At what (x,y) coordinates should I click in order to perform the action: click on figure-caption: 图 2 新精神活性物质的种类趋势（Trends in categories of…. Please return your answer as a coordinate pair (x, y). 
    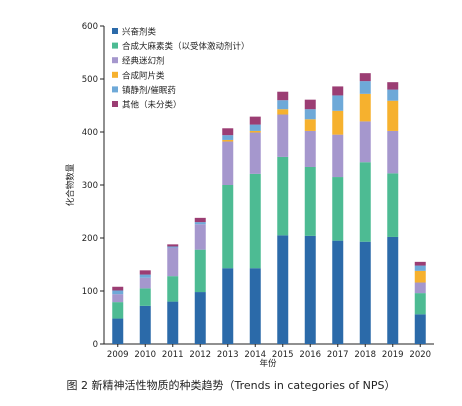
    Looking at the image, I should click on (231, 385).